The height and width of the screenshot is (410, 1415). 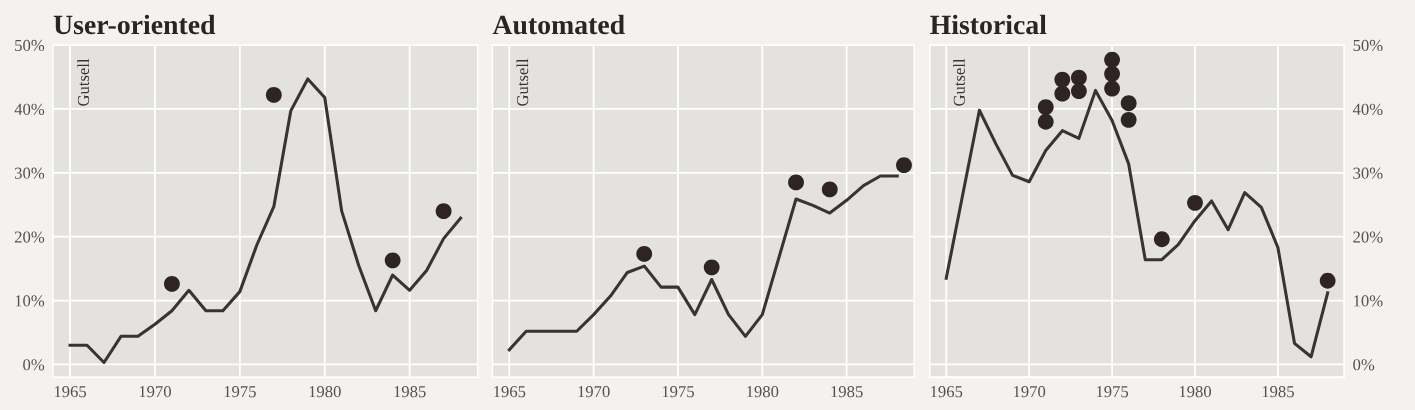 What do you see at coordinates (29, 237) in the screenshot?
I see `y-tick-label: 20%` at bounding box center [29, 237].